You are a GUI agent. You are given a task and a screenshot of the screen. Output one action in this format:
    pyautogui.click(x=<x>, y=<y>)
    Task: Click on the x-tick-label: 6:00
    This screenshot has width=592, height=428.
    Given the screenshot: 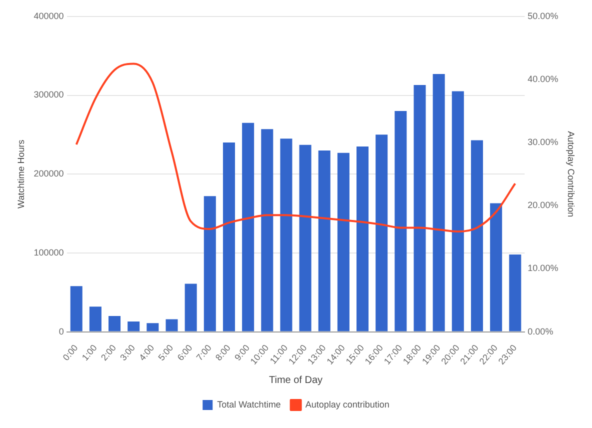 What is the action you would take?
    pyautogui.click(x=184, y=352)
    